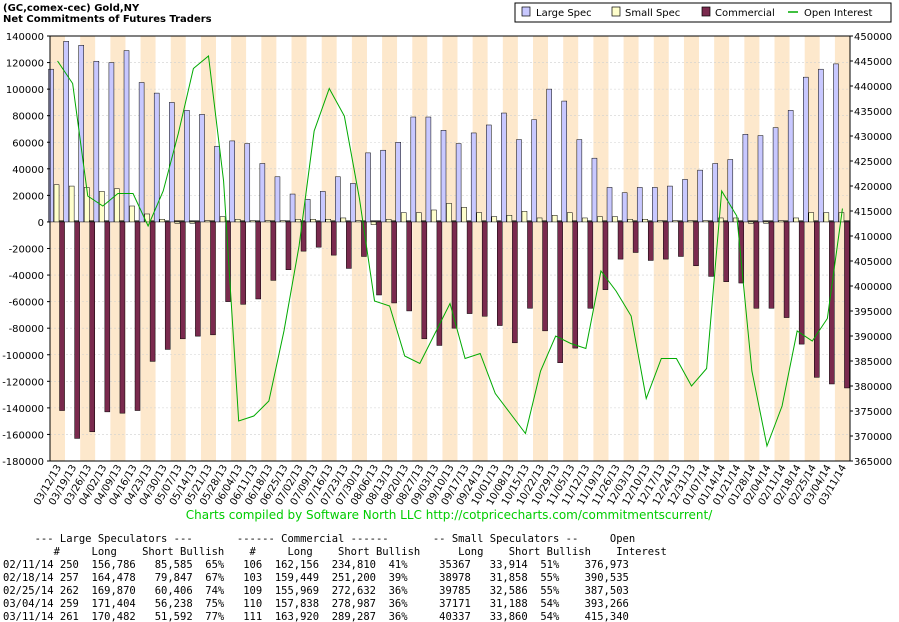 This screenshot has width=899, height=622. What do you see at coordinates (71, 8) in the screenshot?
I see `chart-title-line1: (GC,comex-cec) Gold,NY` at bounding box center [71, 8].